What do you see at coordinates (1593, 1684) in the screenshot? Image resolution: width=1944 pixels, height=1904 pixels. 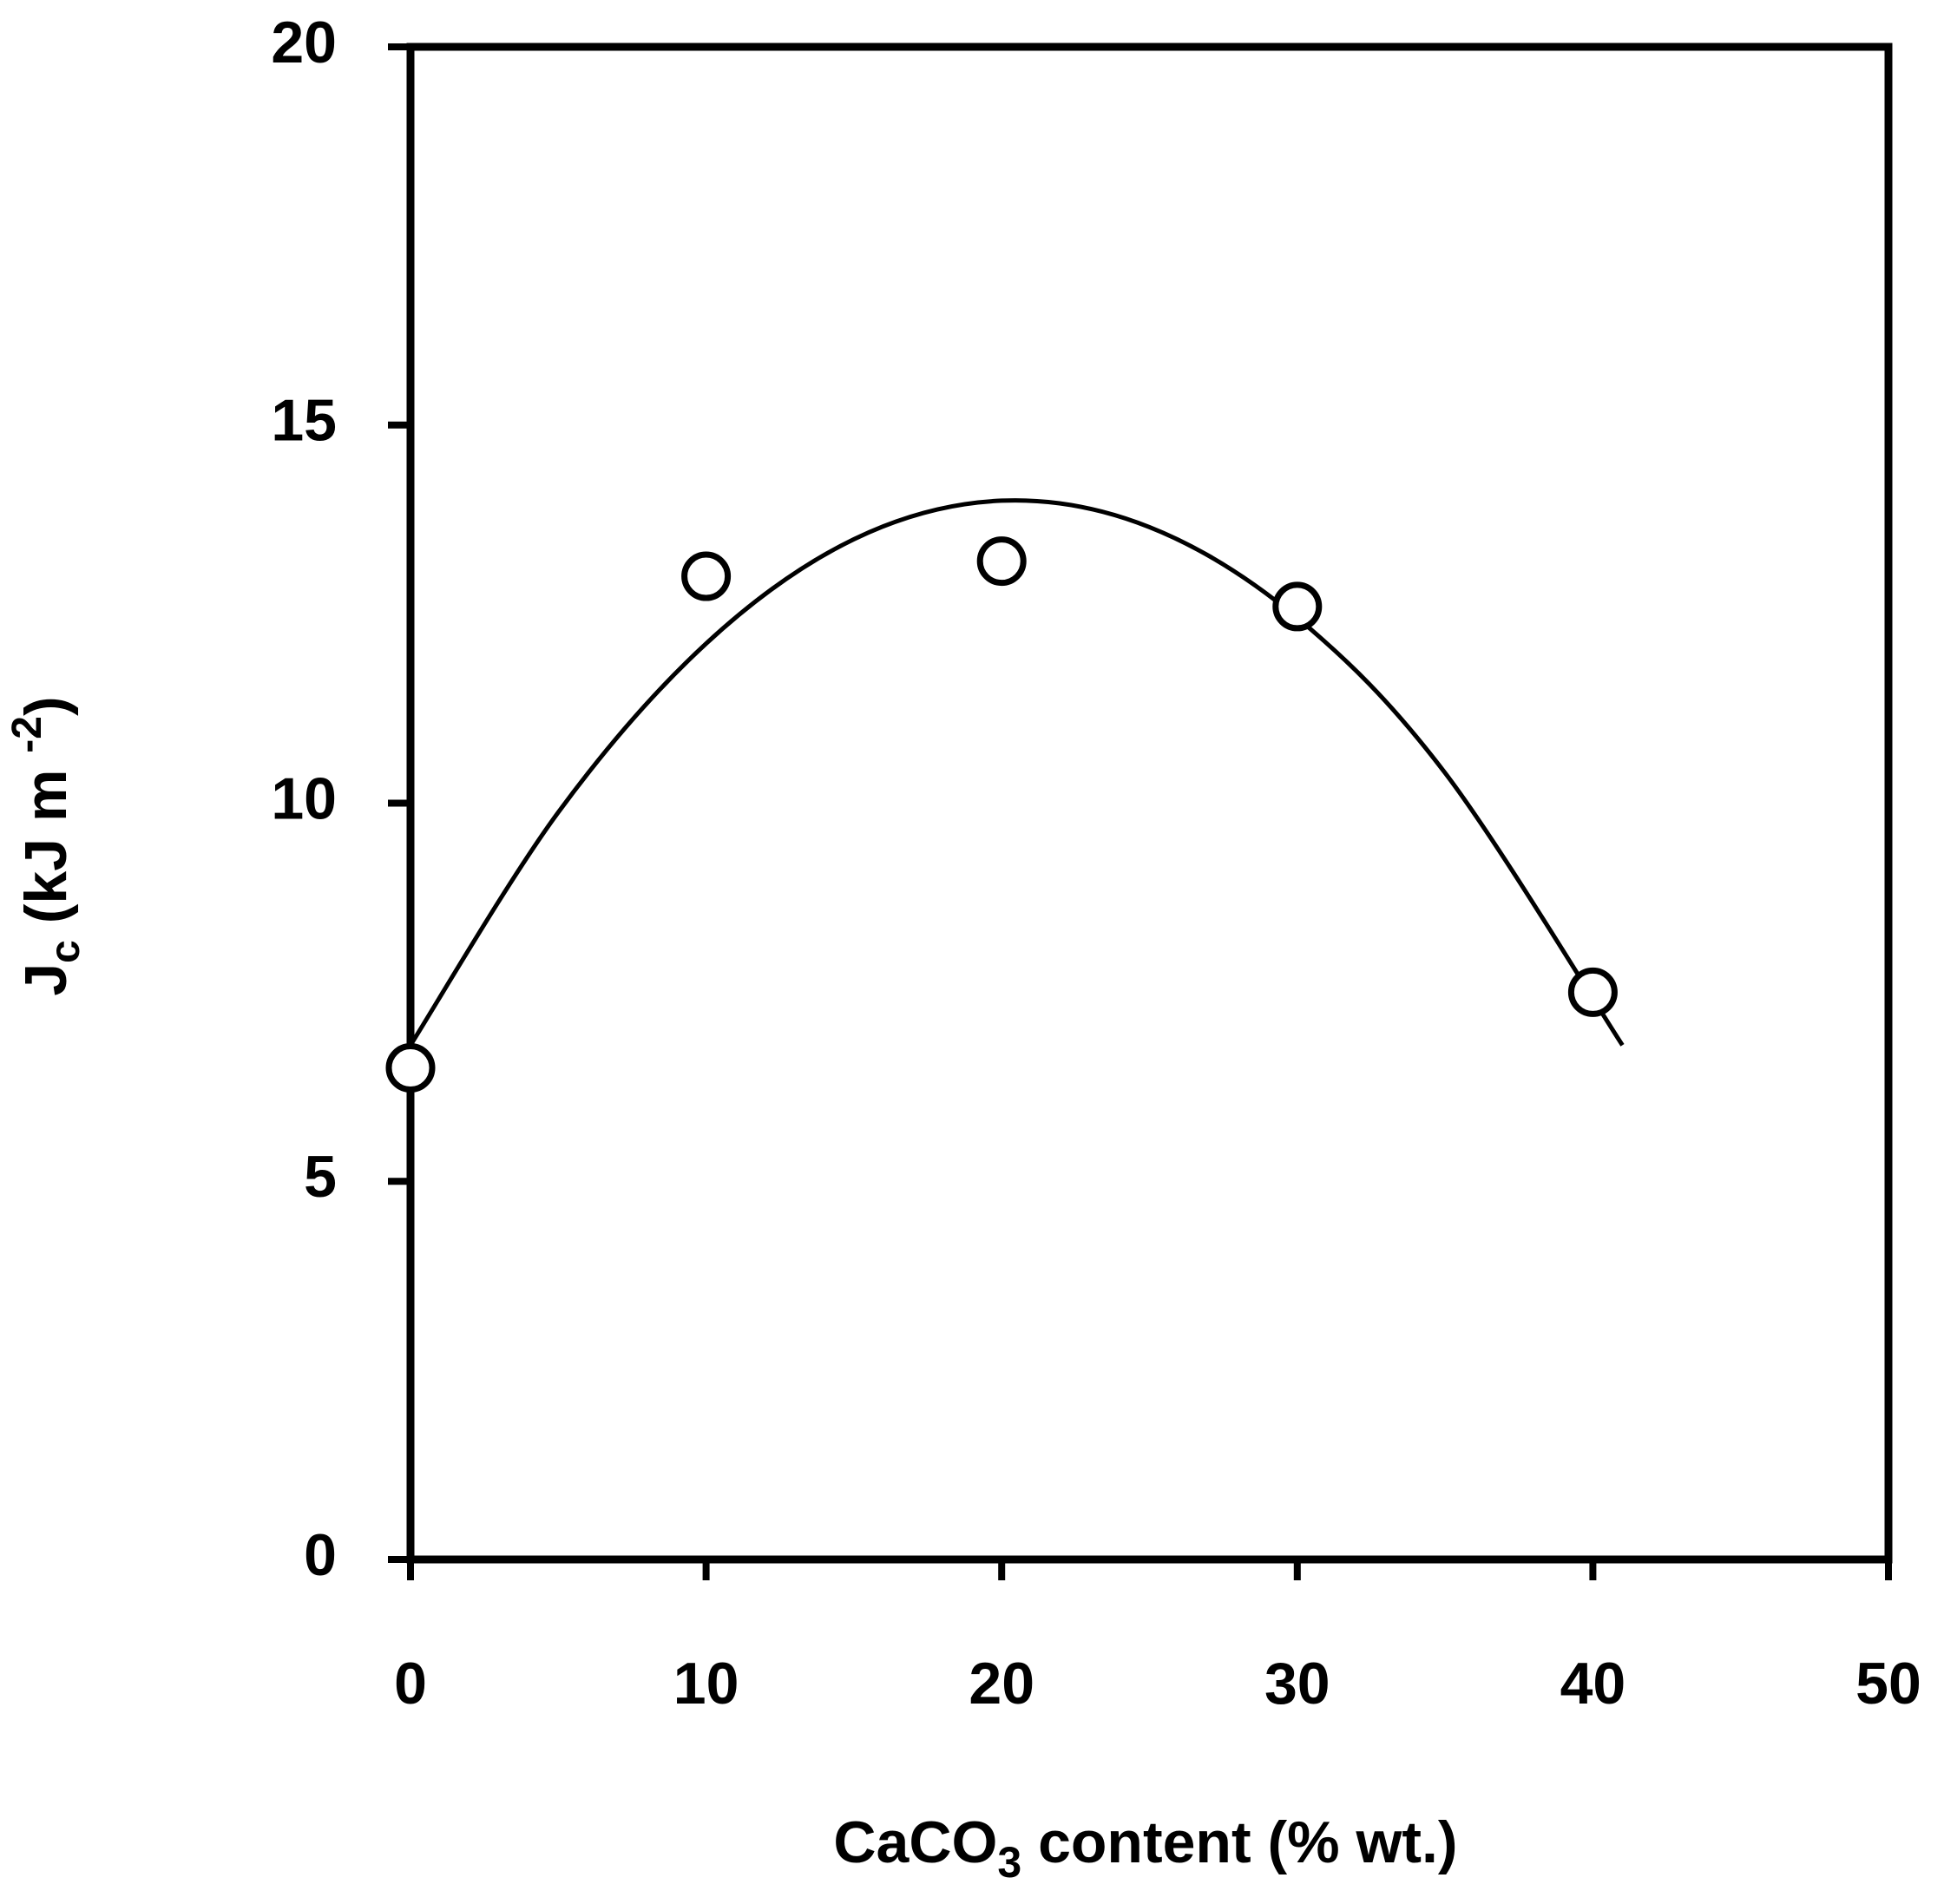 I see `x-tick-label: 40` at bounding box center [1593, 1684].